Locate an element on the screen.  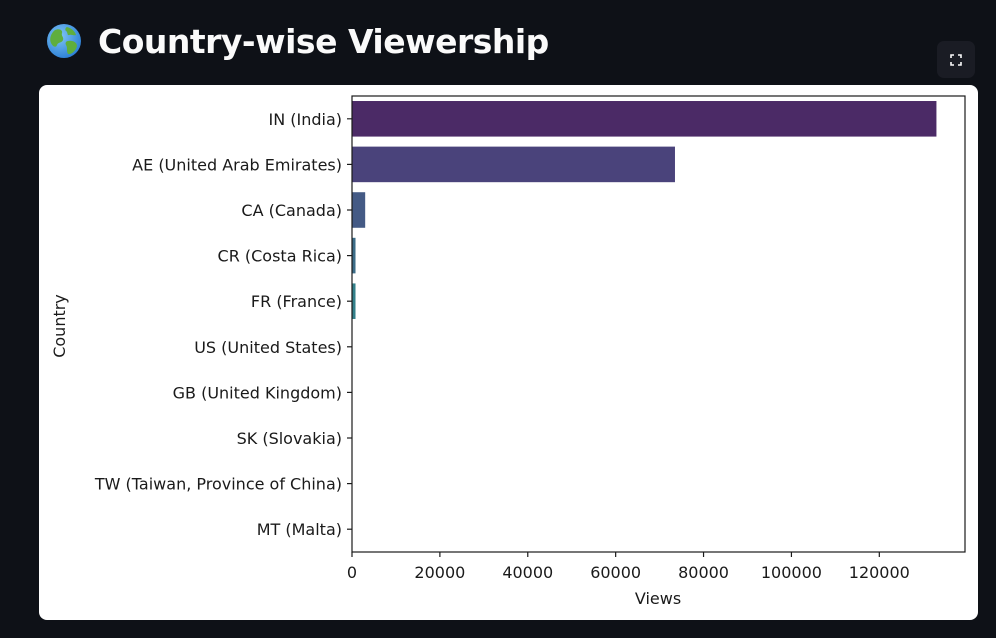
x-tick-label: 0 is located at coordinates (352, 572).